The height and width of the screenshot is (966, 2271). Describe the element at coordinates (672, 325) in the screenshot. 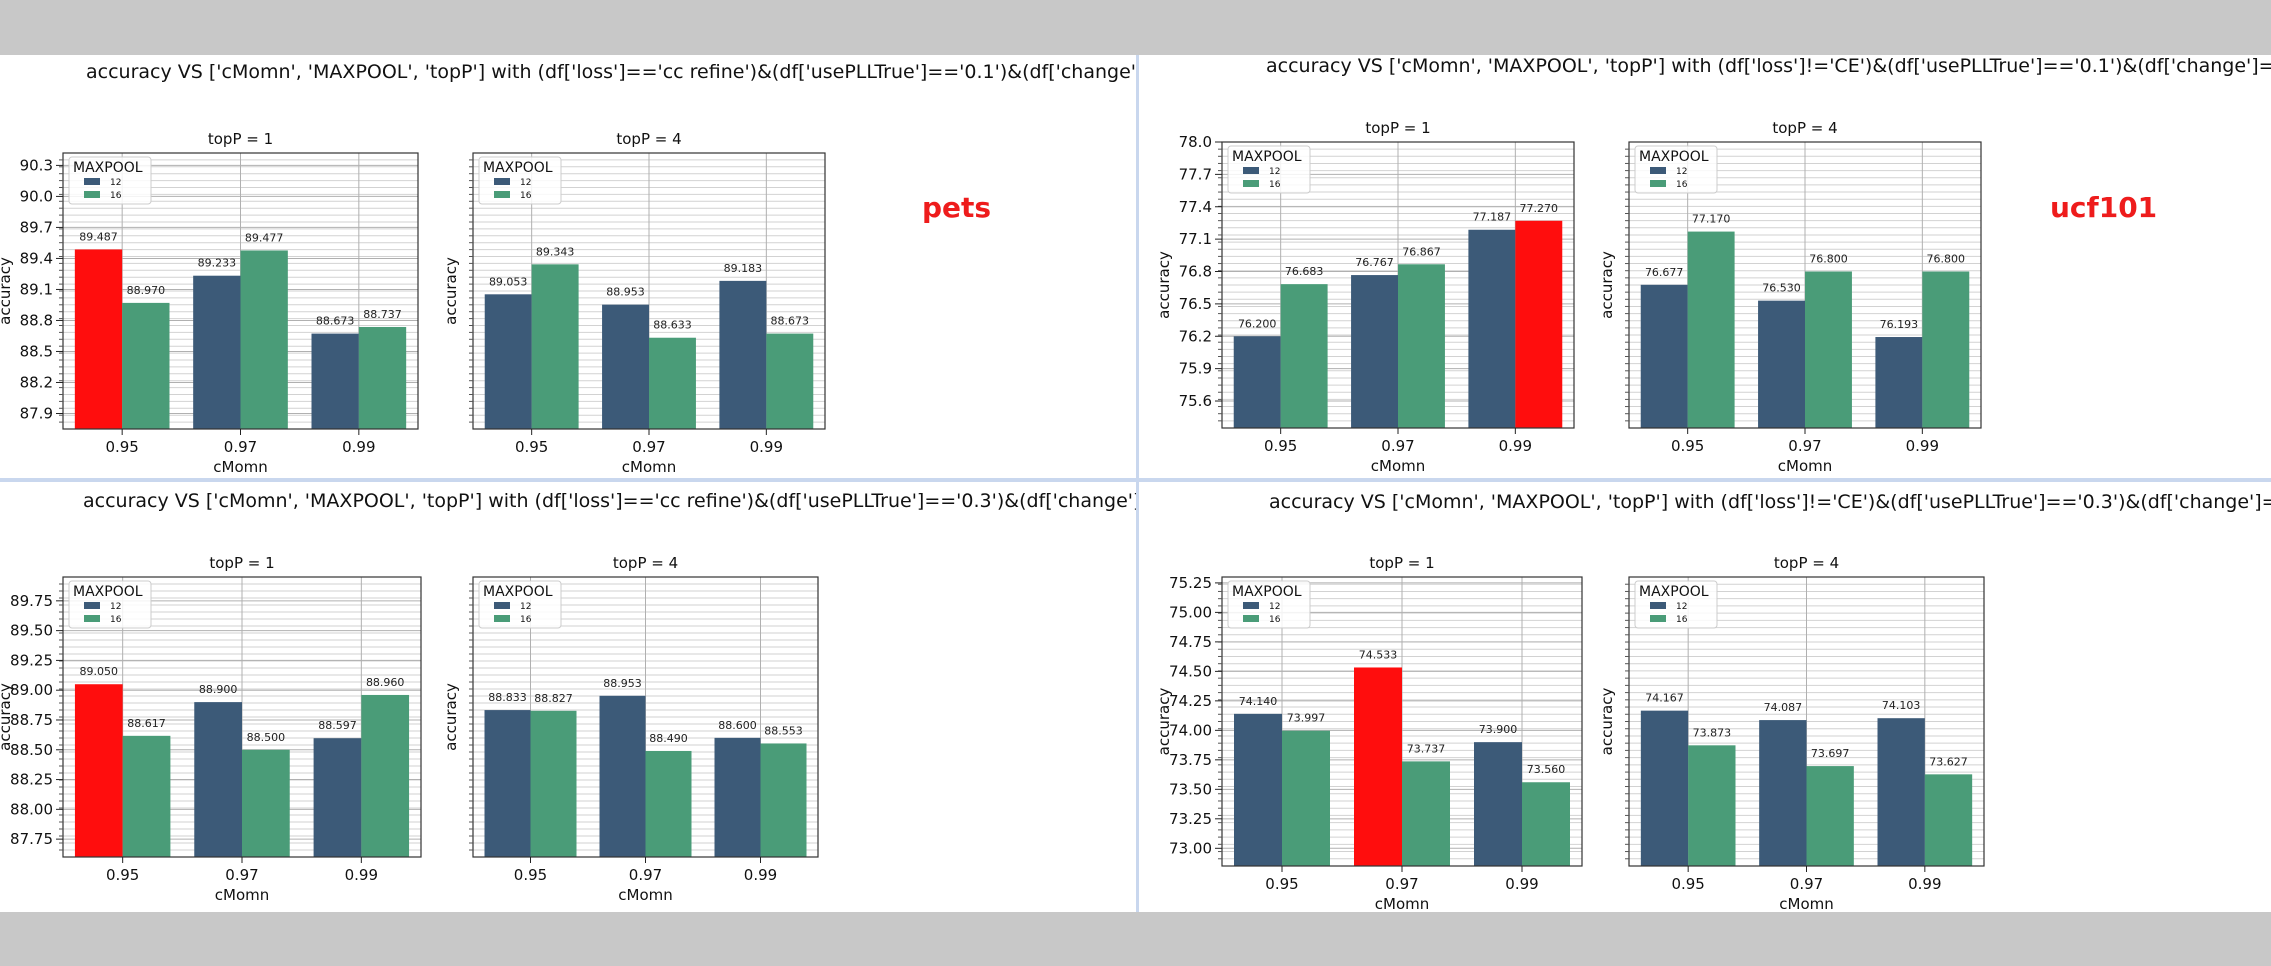

I see `bar-value-label: 88.633` at that location.